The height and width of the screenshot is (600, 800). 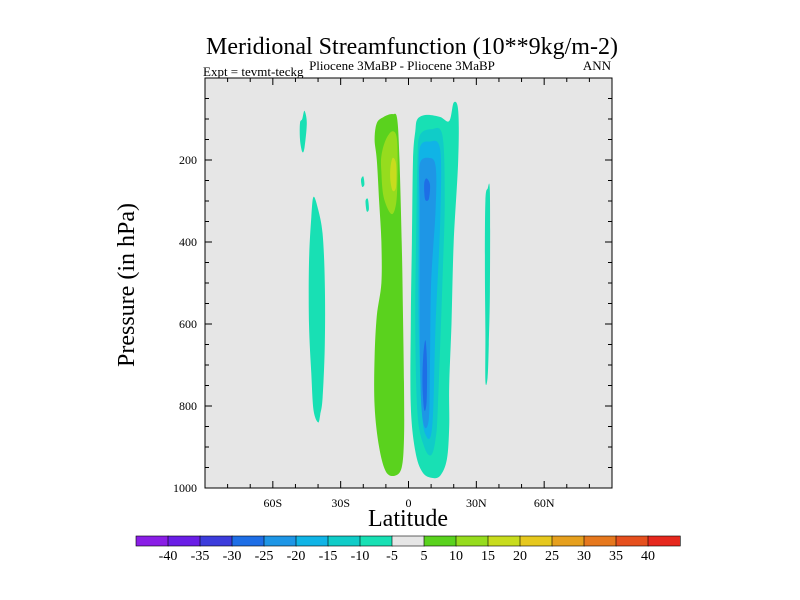 What do you see at coordinates (584, 556) in the screenshot?
I see `colorbar-label: 30` at bounding box center [584, 556].